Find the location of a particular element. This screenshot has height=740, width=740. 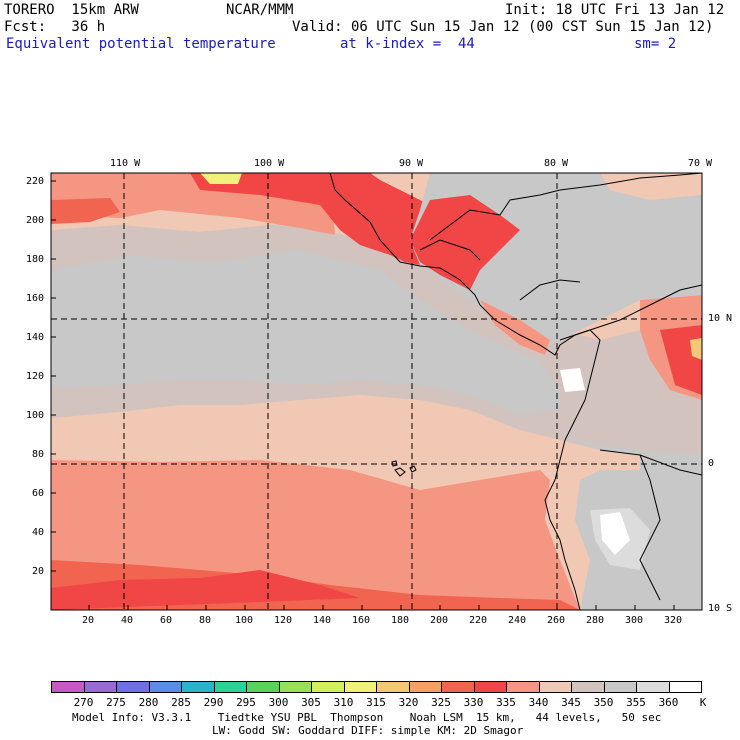

y-tick-label: 40 is located at coordinates (38, 532).